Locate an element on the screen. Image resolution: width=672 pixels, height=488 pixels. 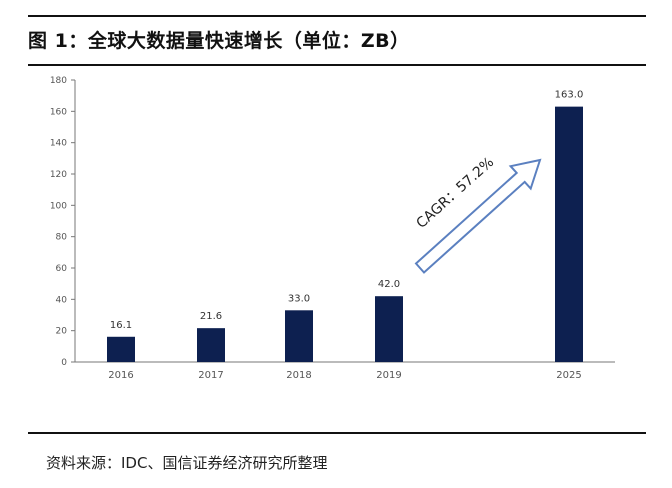
figure-title: 图 1：全球大数据量快速增长（单位：ZB） is located at coordinates (219, 41).